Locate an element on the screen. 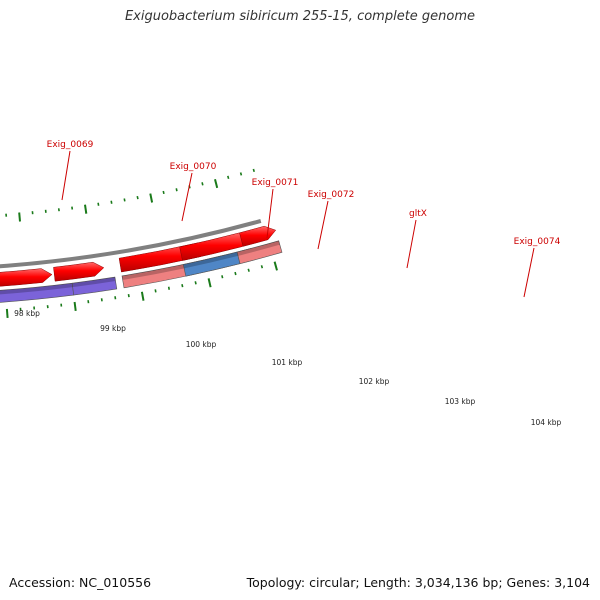 Image resolution: width=600 pixels, height=600 pixels. scale-label: 98 kbp is located at coordinates (27, 313).